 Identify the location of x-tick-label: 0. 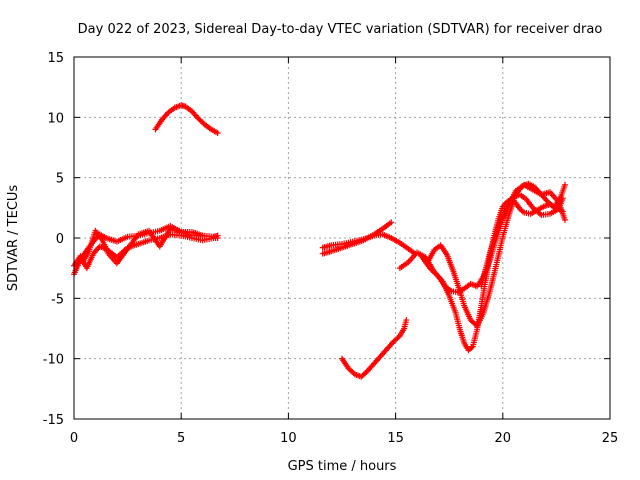
(74, 438).